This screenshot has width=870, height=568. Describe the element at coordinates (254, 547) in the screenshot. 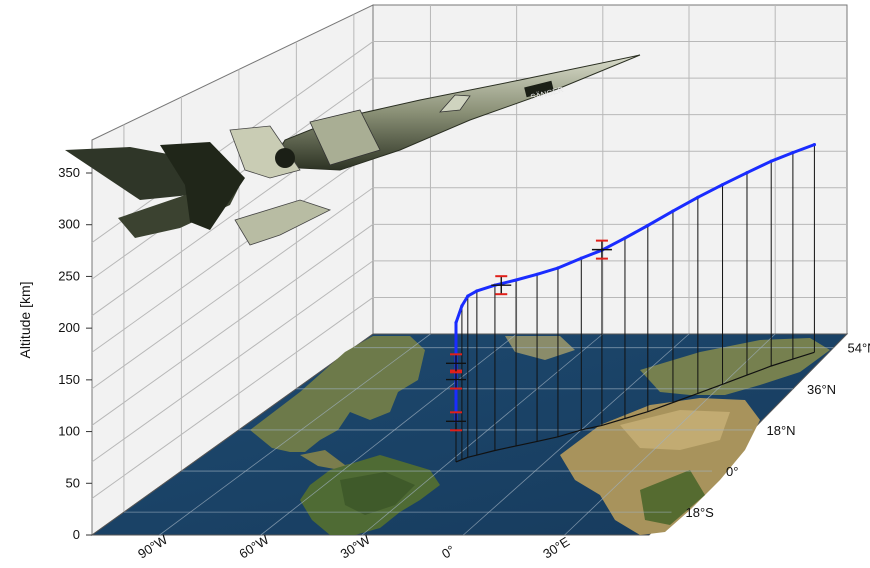

I see `lon-tick-label: 60°W` at that location.